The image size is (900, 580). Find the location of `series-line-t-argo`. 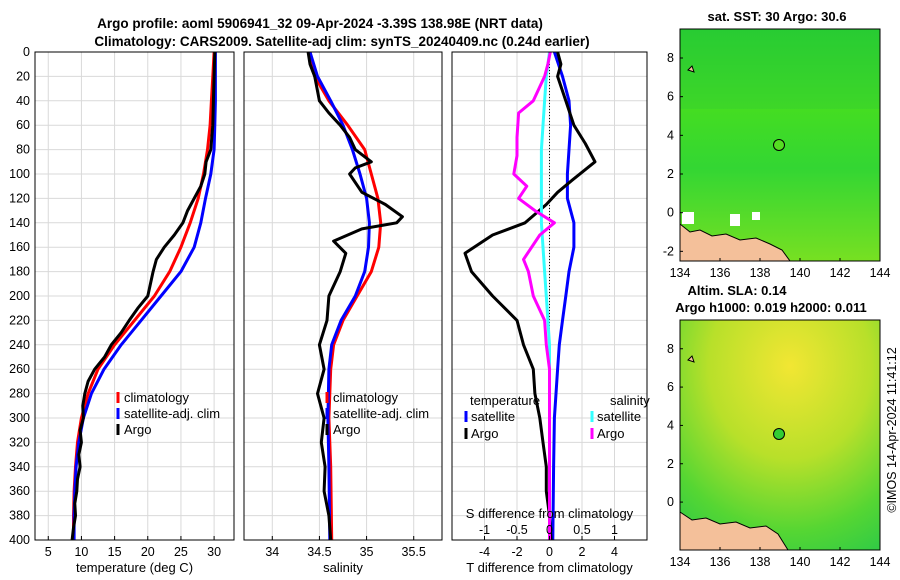

series-line-t-argo is located at coordinates (530, 296).